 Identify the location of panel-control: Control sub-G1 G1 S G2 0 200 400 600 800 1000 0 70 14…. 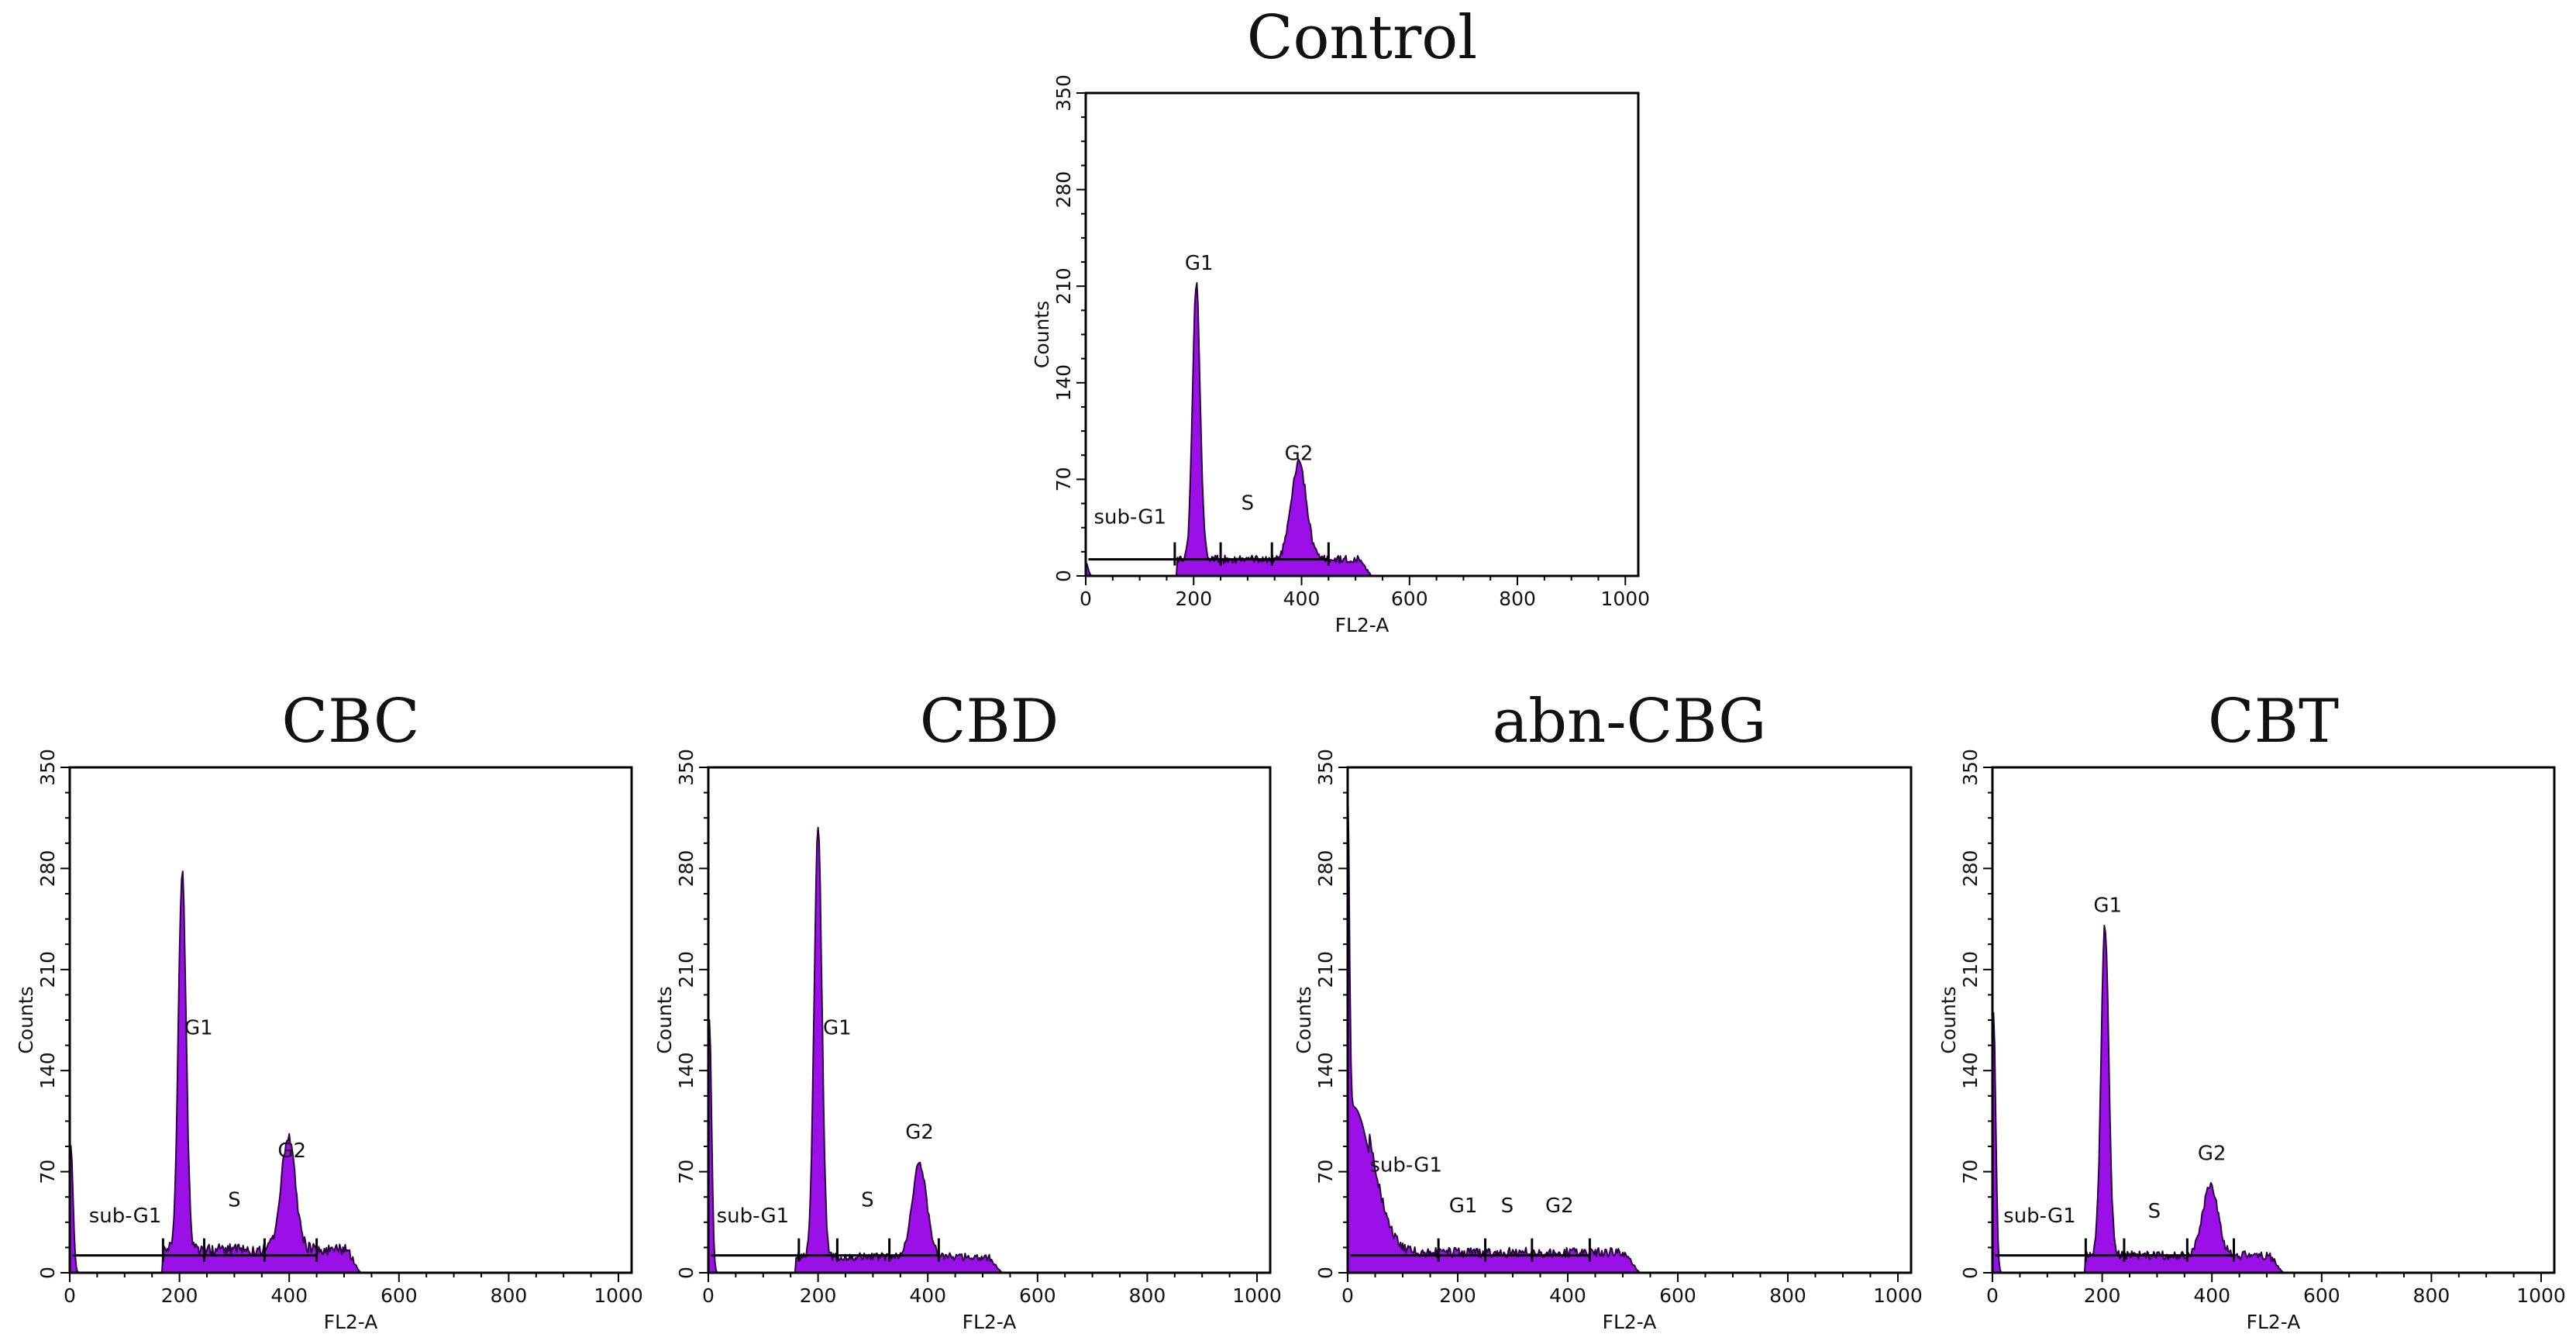
(1340, 319).